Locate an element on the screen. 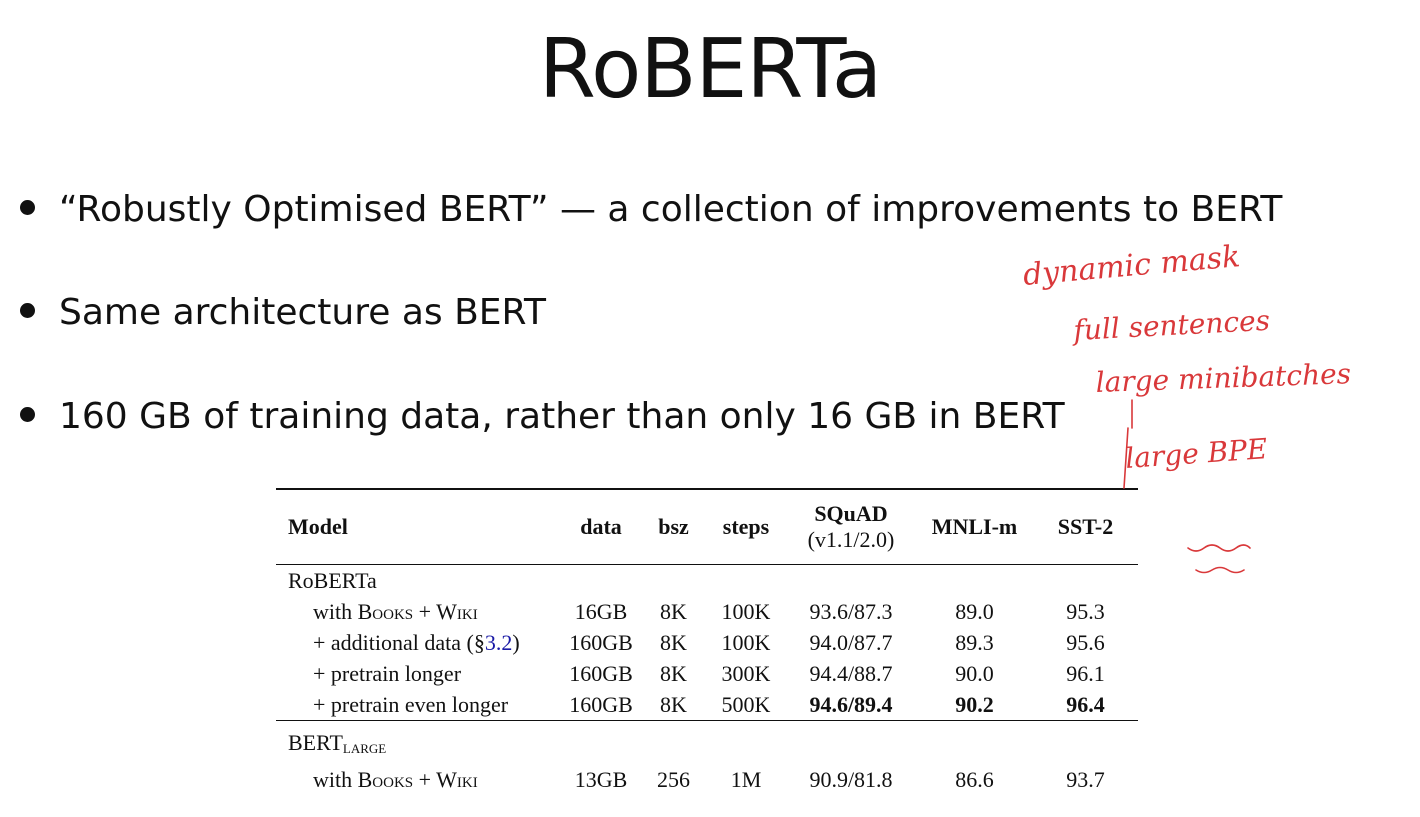 The width and height of the screenshot is (1420, 817). cell-sst: 95.6 is located at coordinates (1085, 642).